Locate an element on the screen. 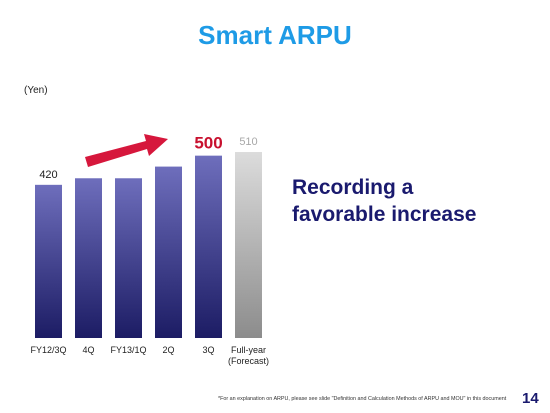 The image size is (550, 413). bar-3q is located at coordinates (208, 246).